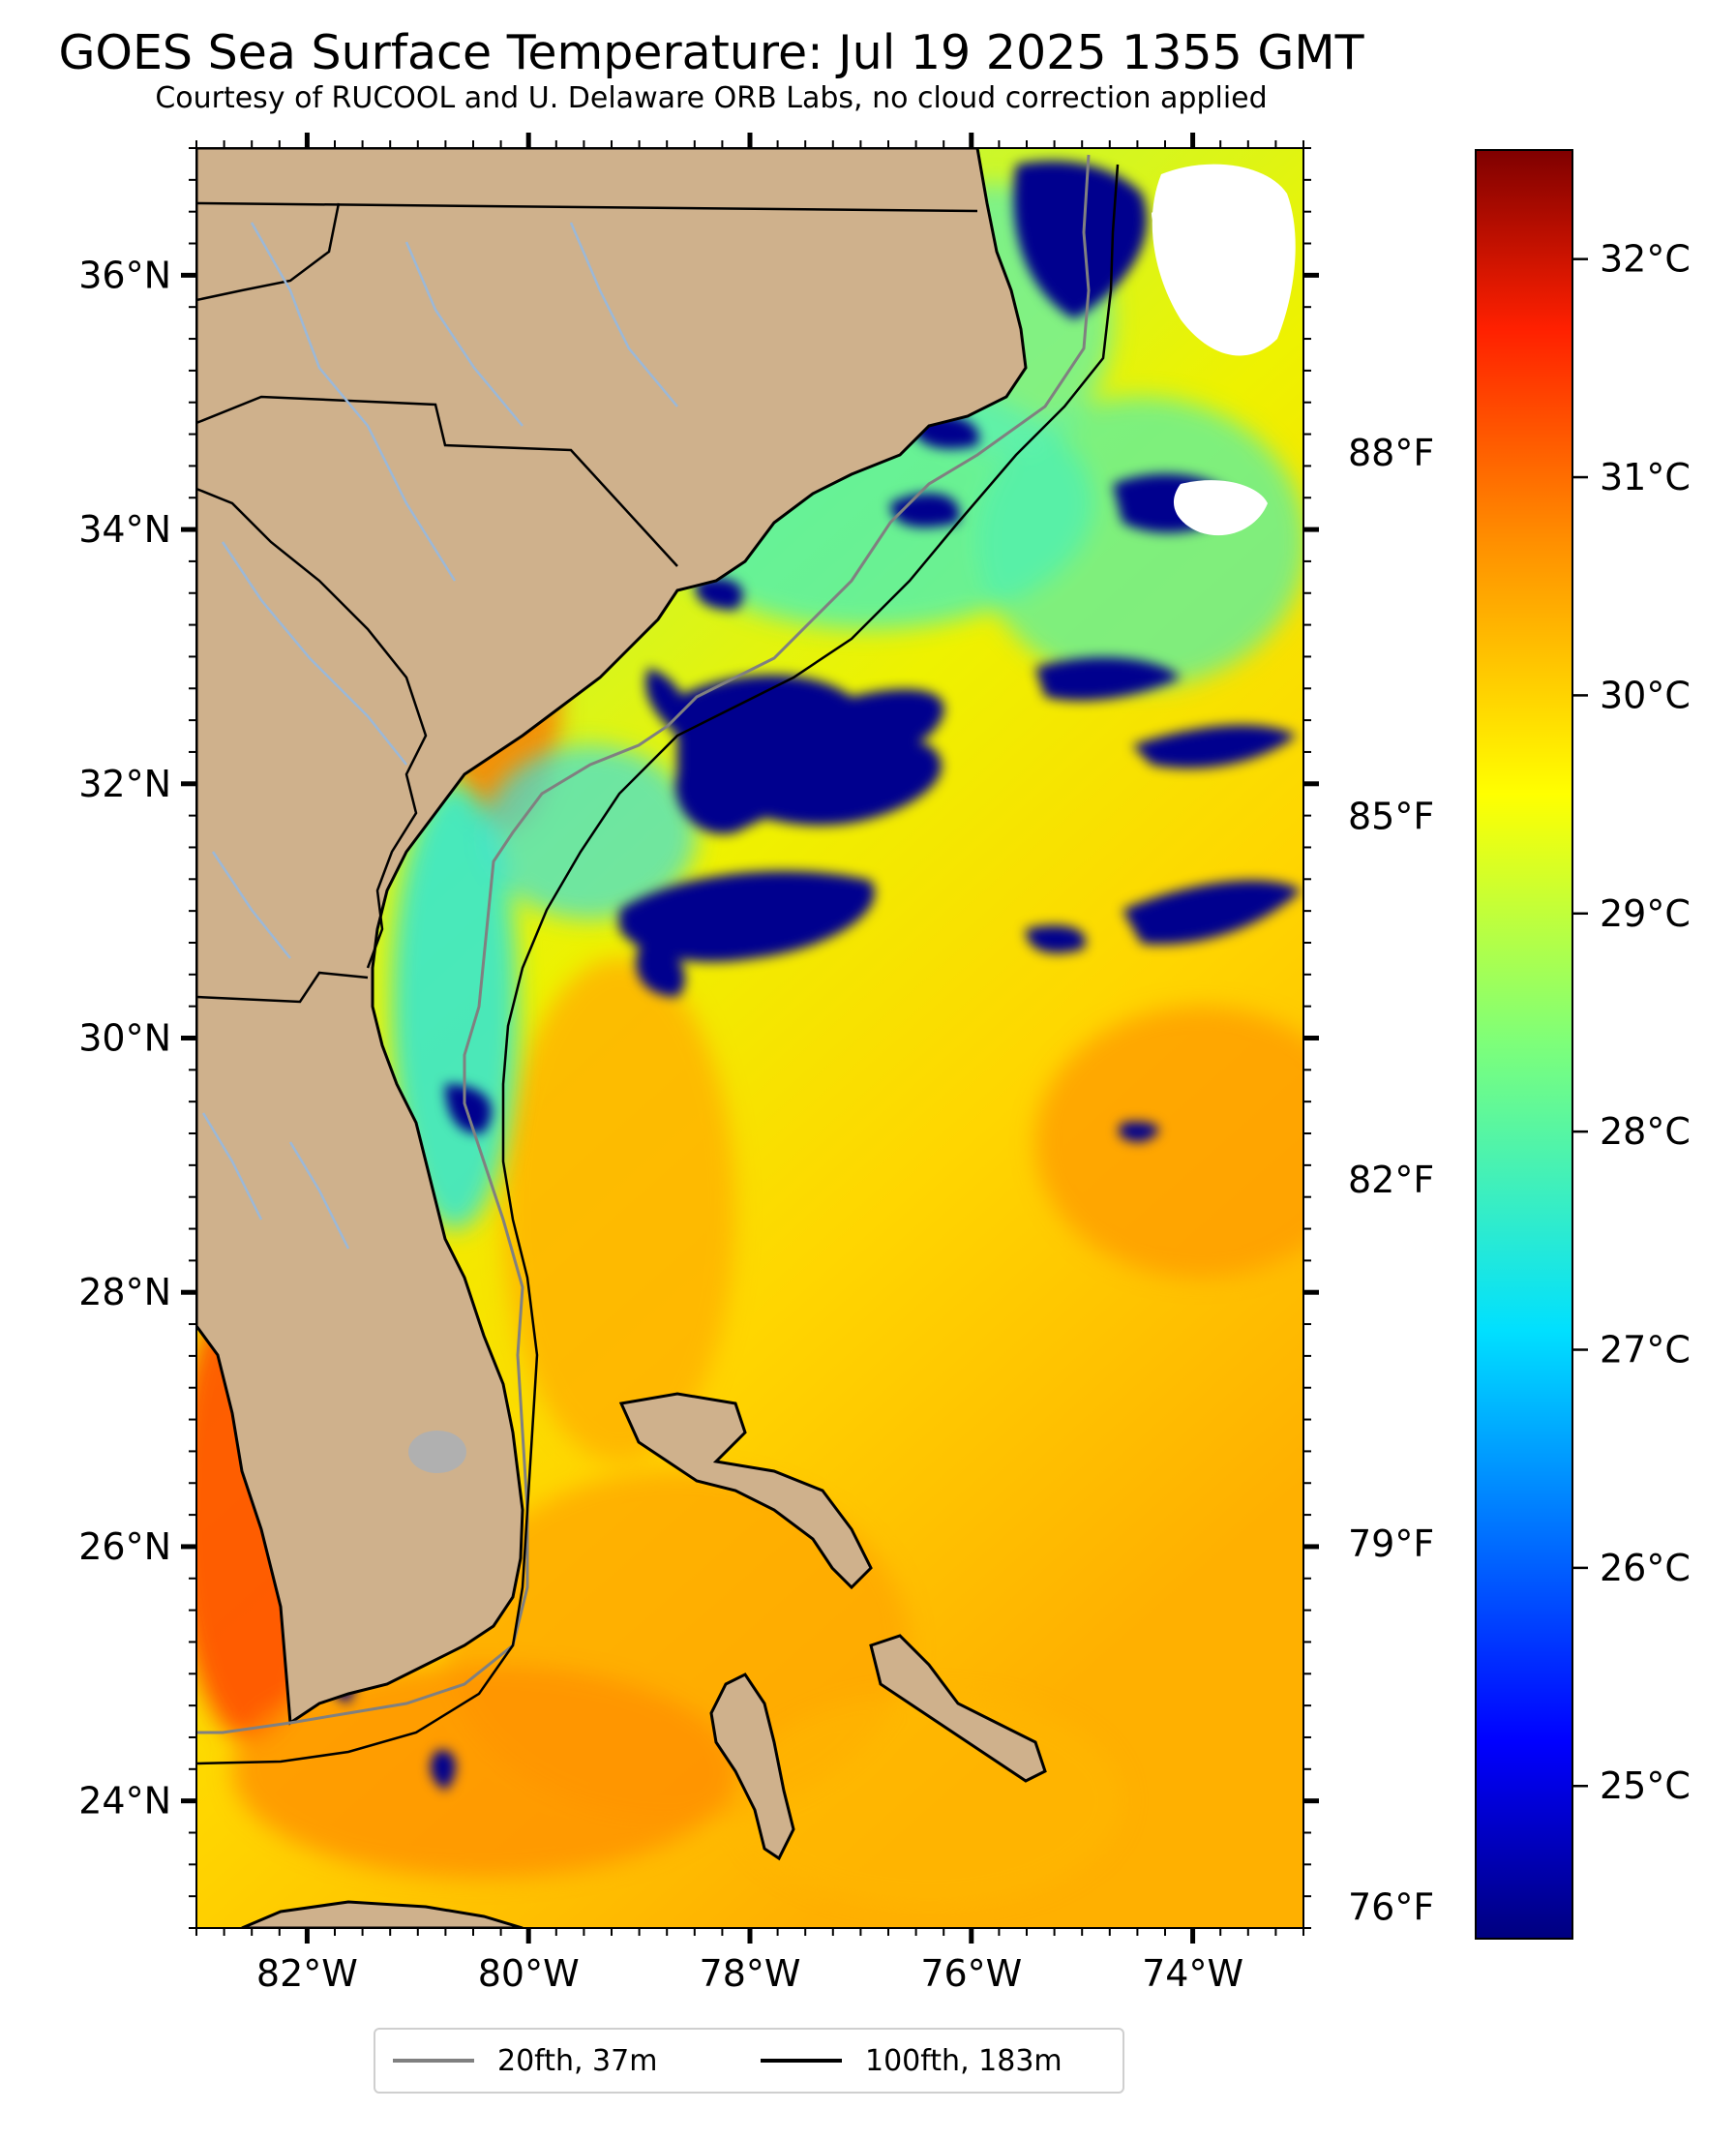 This screenshot has height=2140, width=1736. What do you see at coordinates (1391, 1907) in the screenshot?
I see `fahrenheit-tick-label: 76°F` at bounding box center [1391, 1907].